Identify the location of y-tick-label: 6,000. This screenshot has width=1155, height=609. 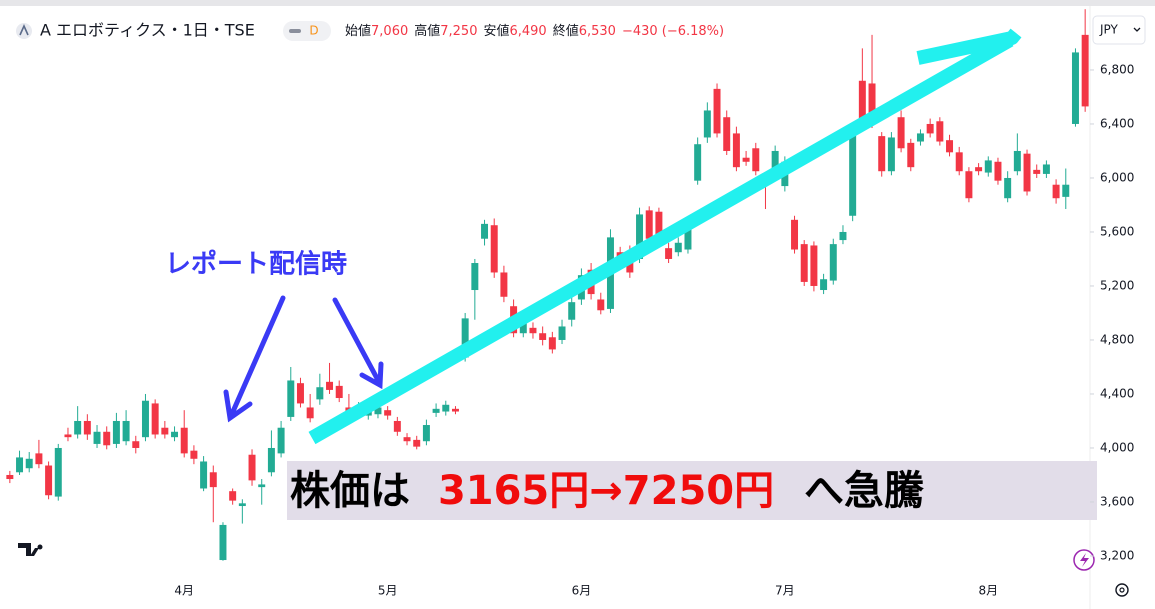
(1117, 177).